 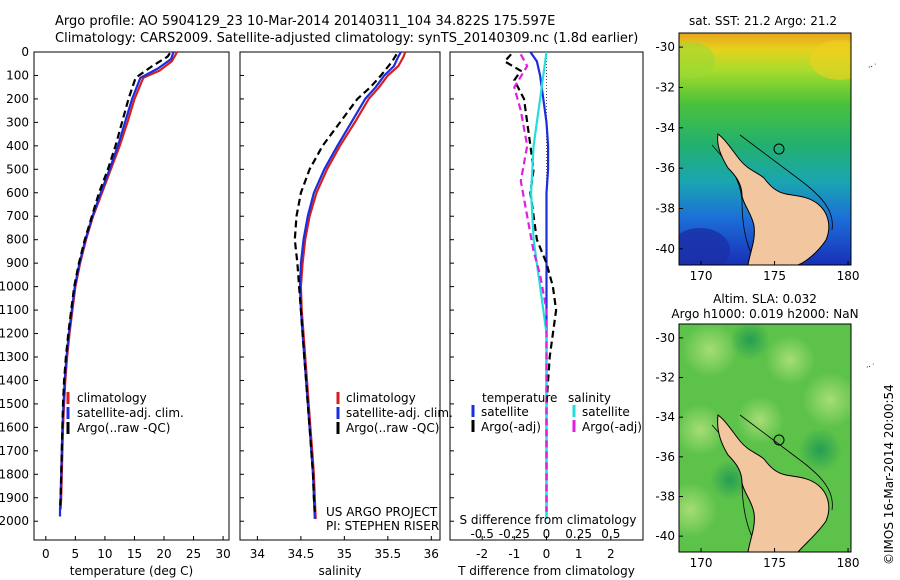 What do you see at coordinates (763, 21) in the screenshot?
I see `sst-map-title: sat. SST: 21.2 Argo: 21.2` at bounding box center [763, 21].